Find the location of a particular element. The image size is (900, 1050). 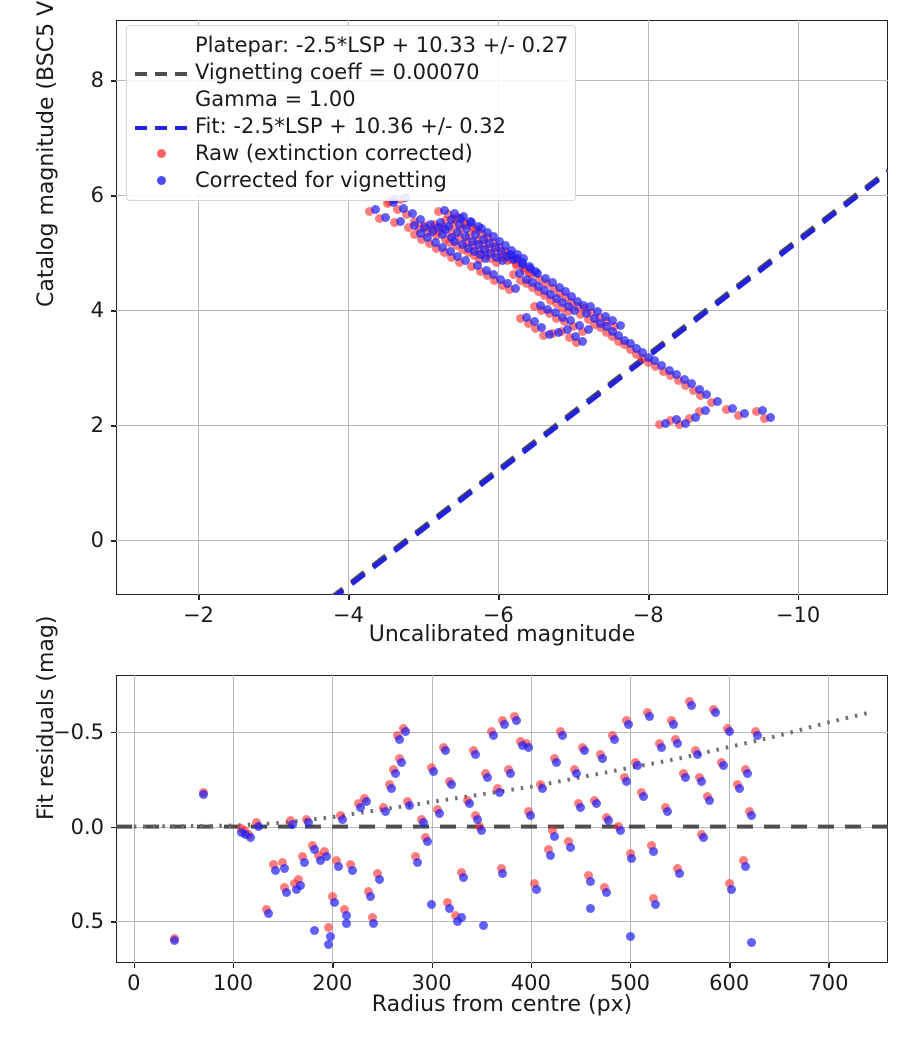

legend-label: Platepar: -2.5*LSP + 10.33 +/- 0.27 is located at coordinates (382, 45).